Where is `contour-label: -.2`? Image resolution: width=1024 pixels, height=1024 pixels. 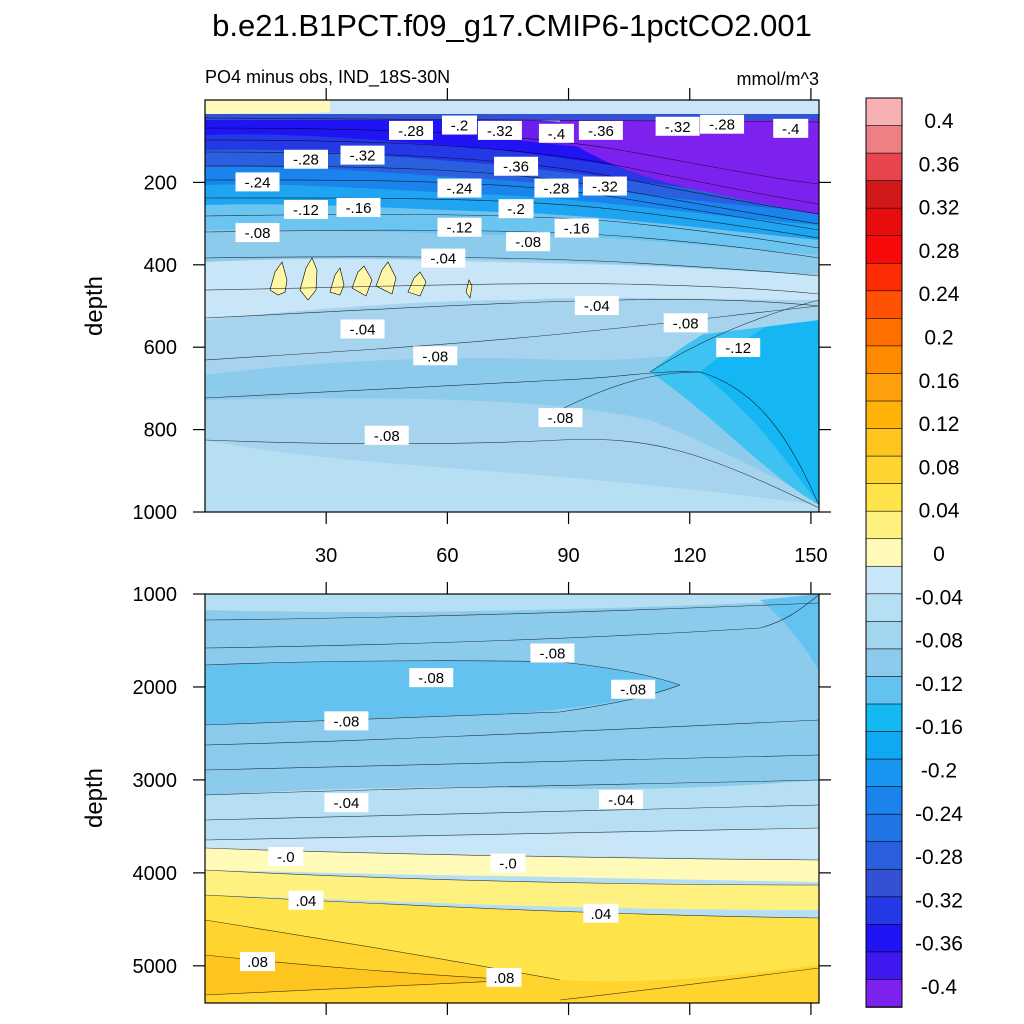
contour-label: -.2 is located at coordinates (459, 125).